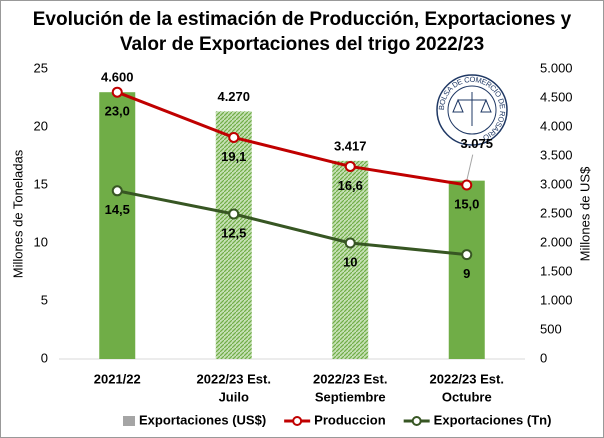  I want to click on bar-value-label: 3.075, so click(476, 143).